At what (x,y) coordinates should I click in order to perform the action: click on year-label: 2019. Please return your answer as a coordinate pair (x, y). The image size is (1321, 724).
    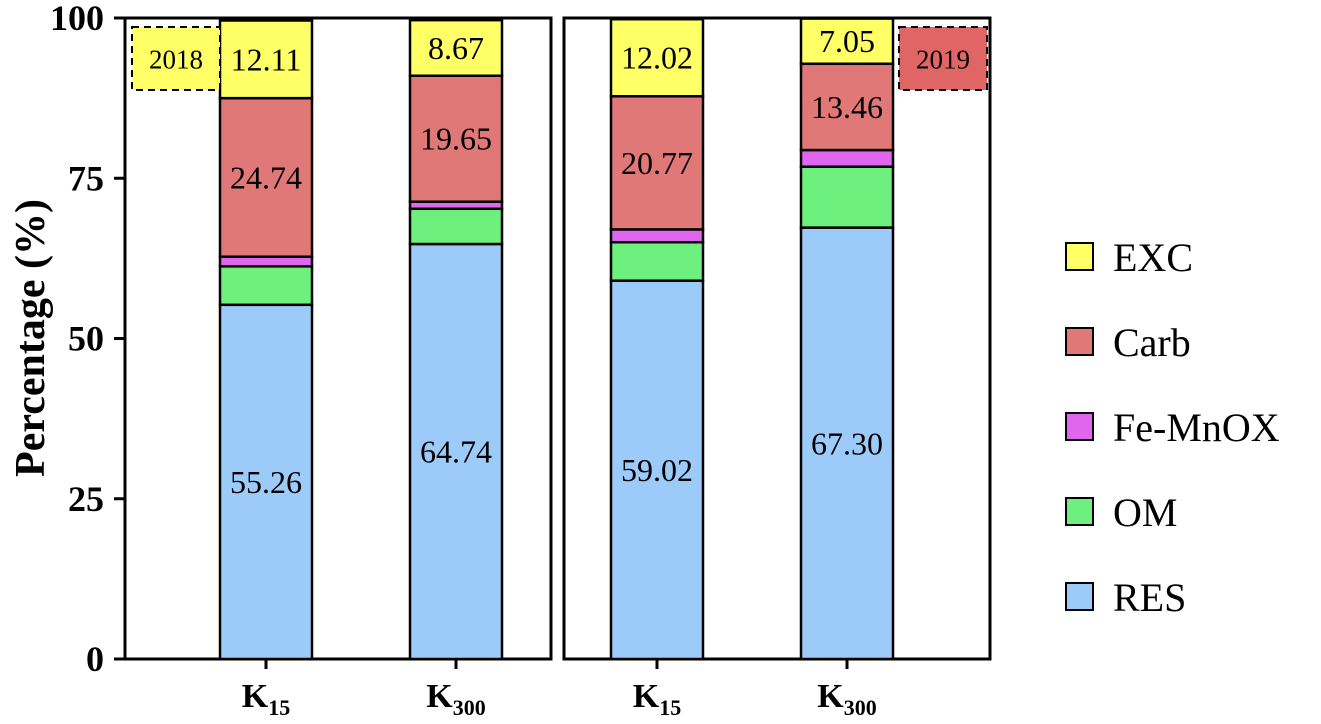
    Looking at the image, I should click on (943, 60).